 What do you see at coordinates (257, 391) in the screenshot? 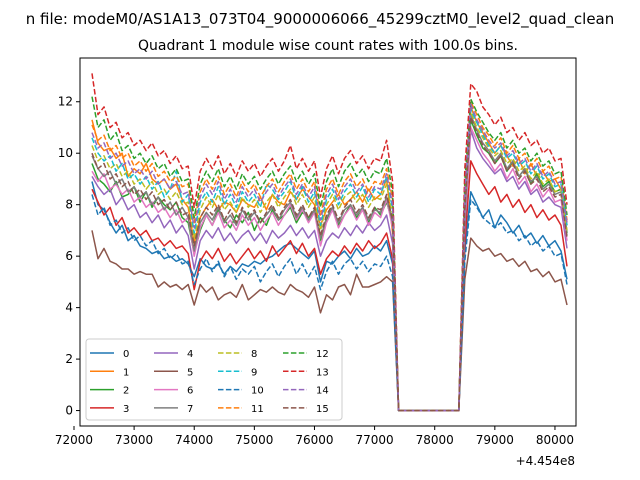
I see `legend-label-10: 10` at bounding box center [257, 391].